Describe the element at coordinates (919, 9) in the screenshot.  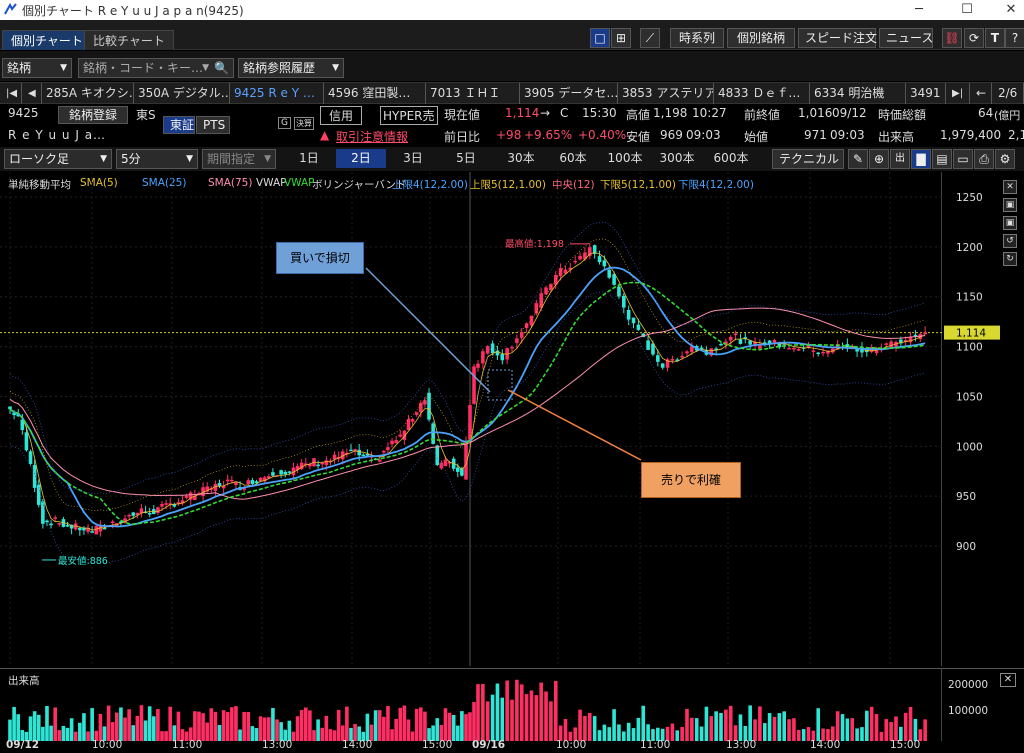
I see `minimize-button: ─` at that location.